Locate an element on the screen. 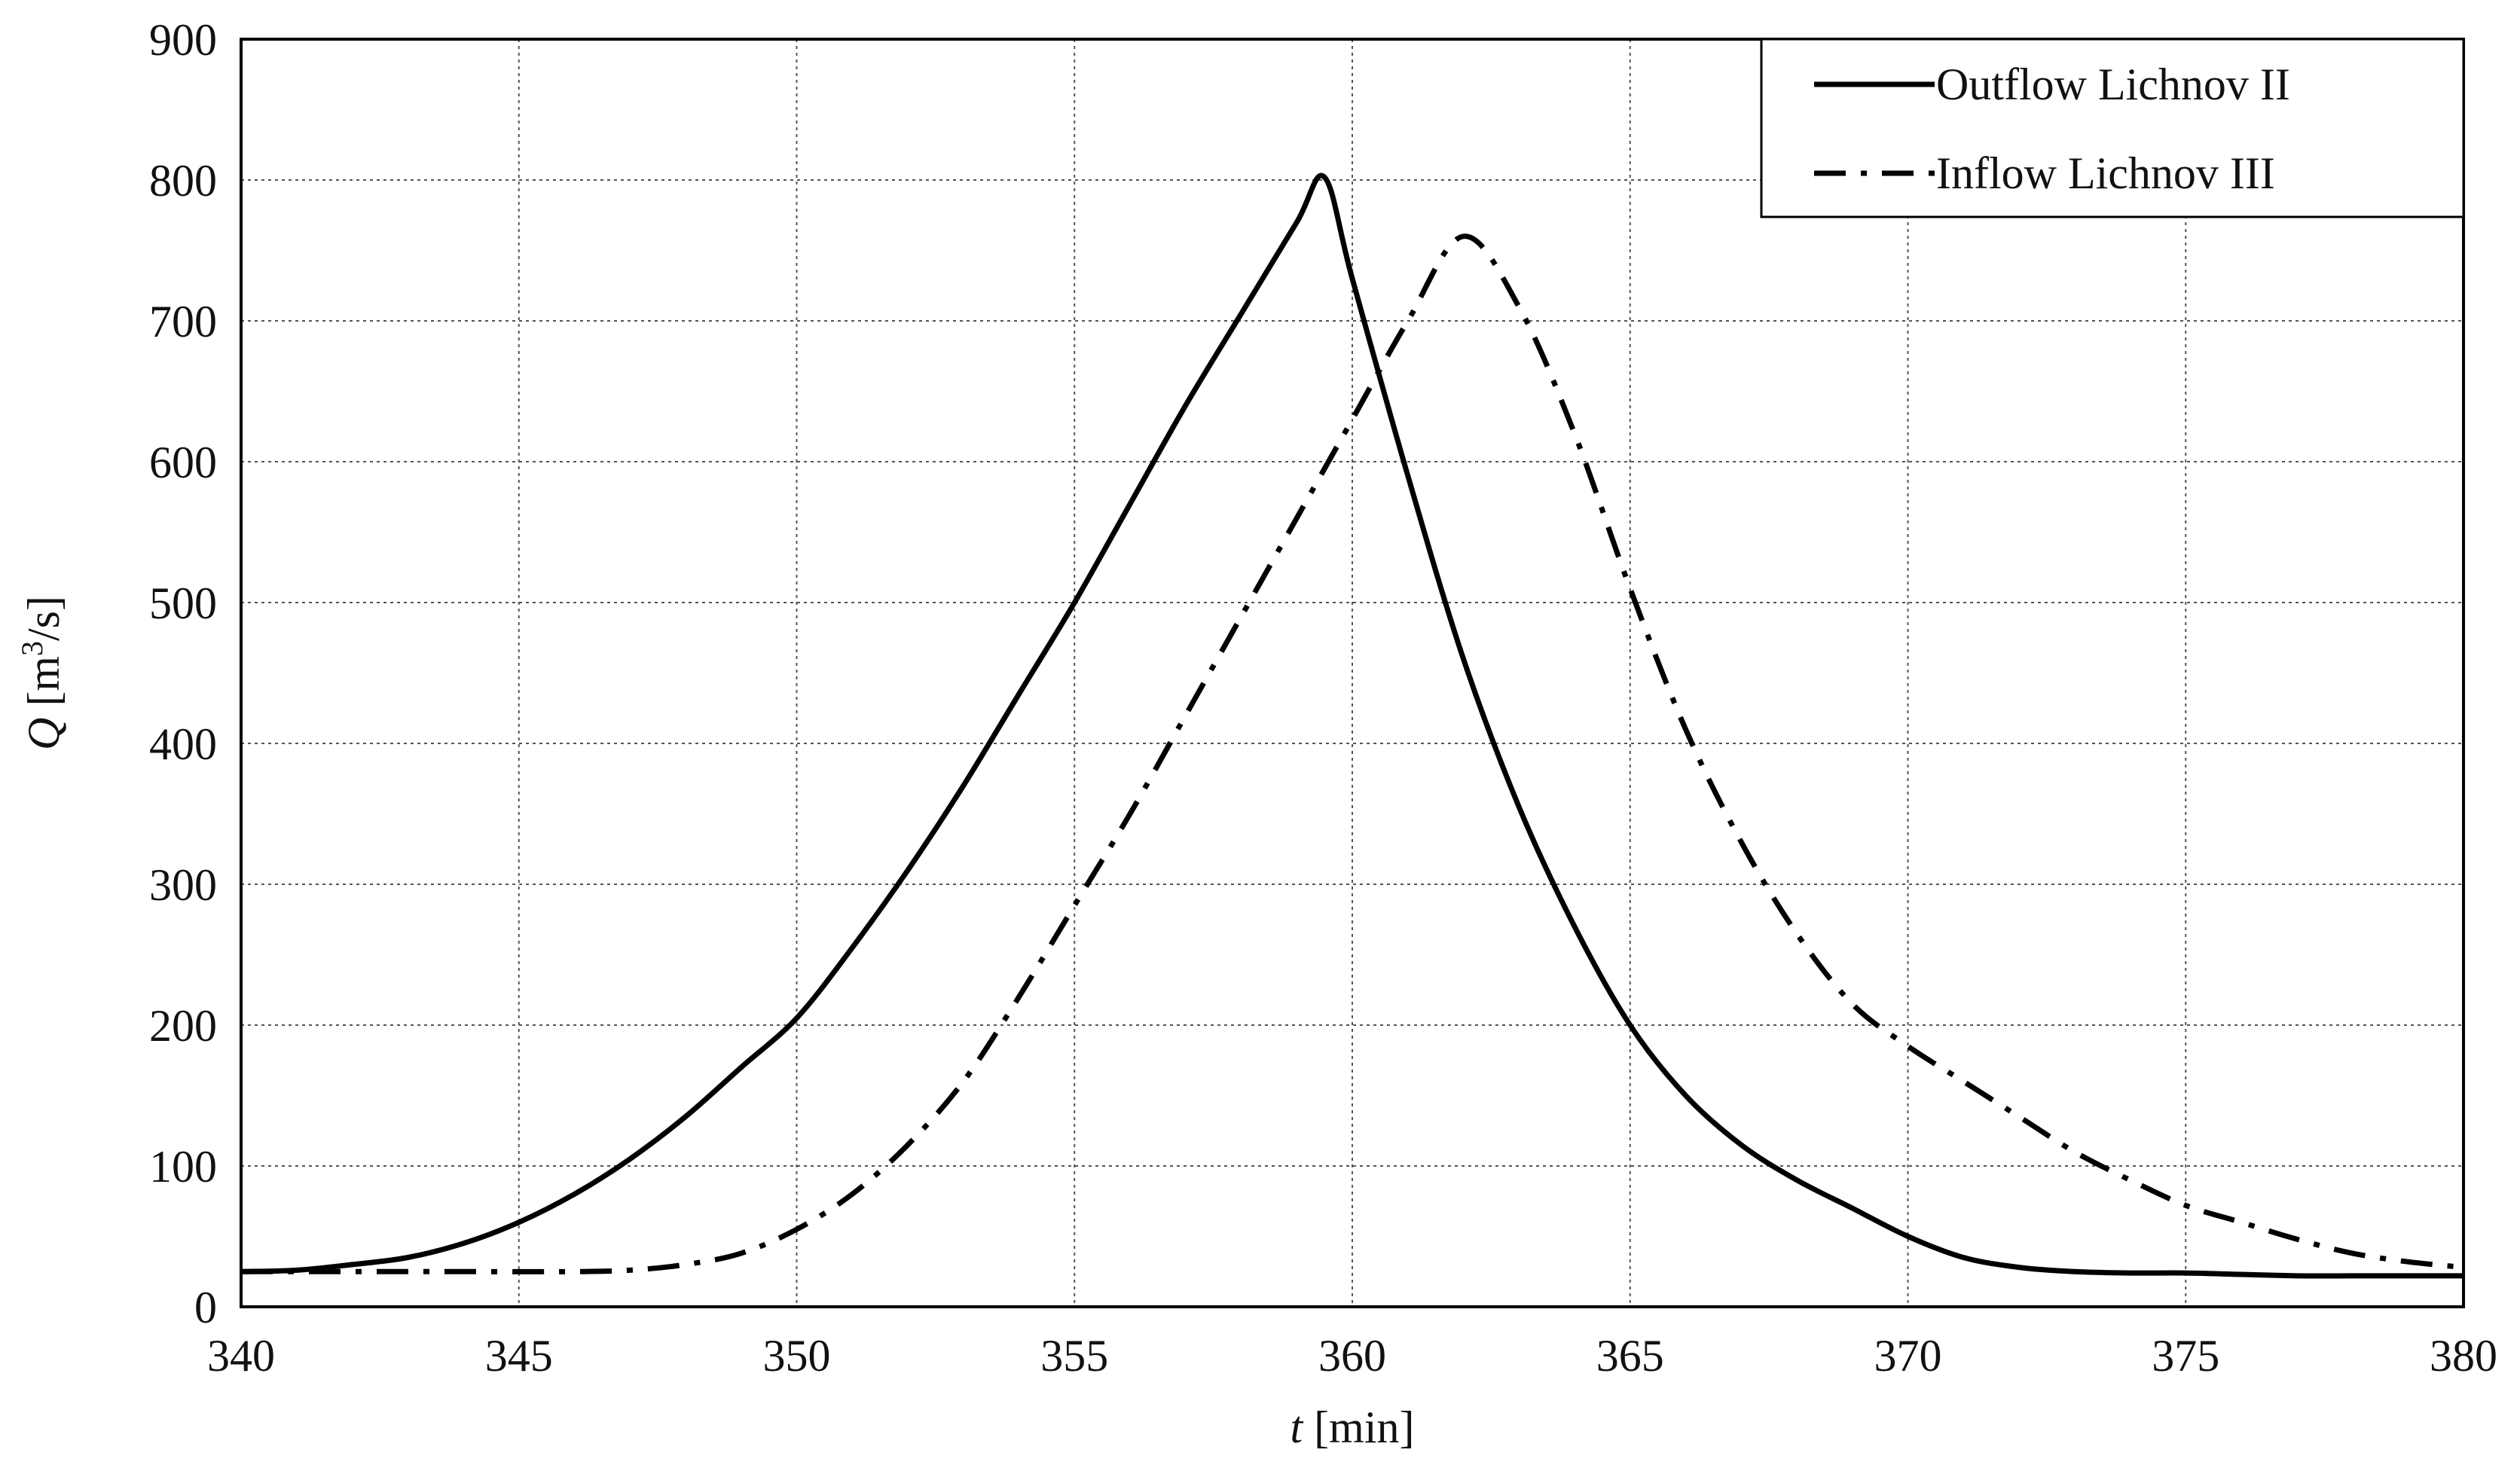  y-axis-symbol: Q is located at coordinates (44, 734).